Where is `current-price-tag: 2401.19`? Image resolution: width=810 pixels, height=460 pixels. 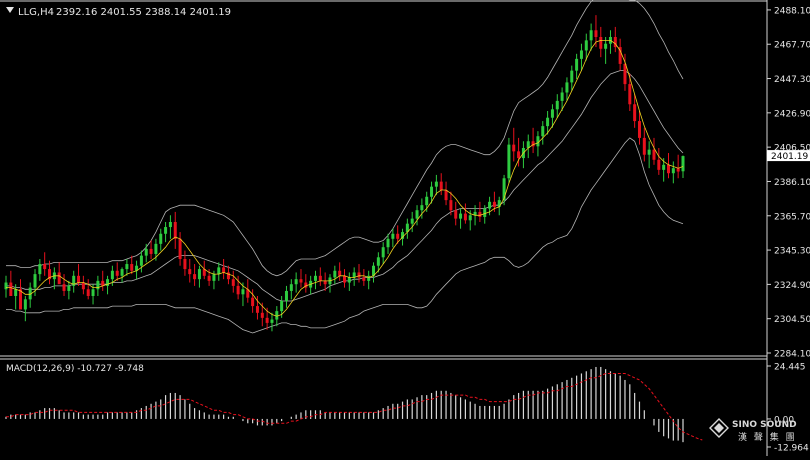
current-price-tag: 2401.19 is located at coordinates (788, 156).